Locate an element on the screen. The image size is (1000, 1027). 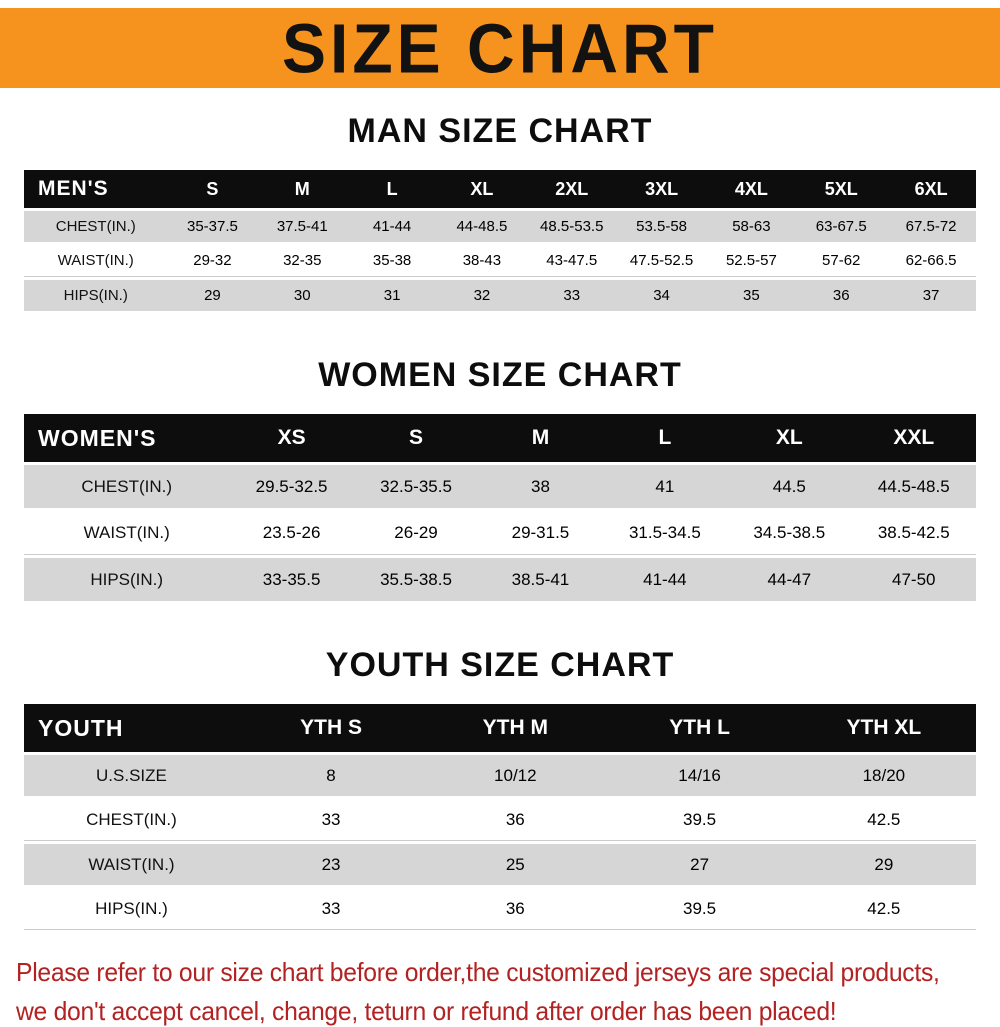
cell-value: 32 is located at coordinates (482, 295).